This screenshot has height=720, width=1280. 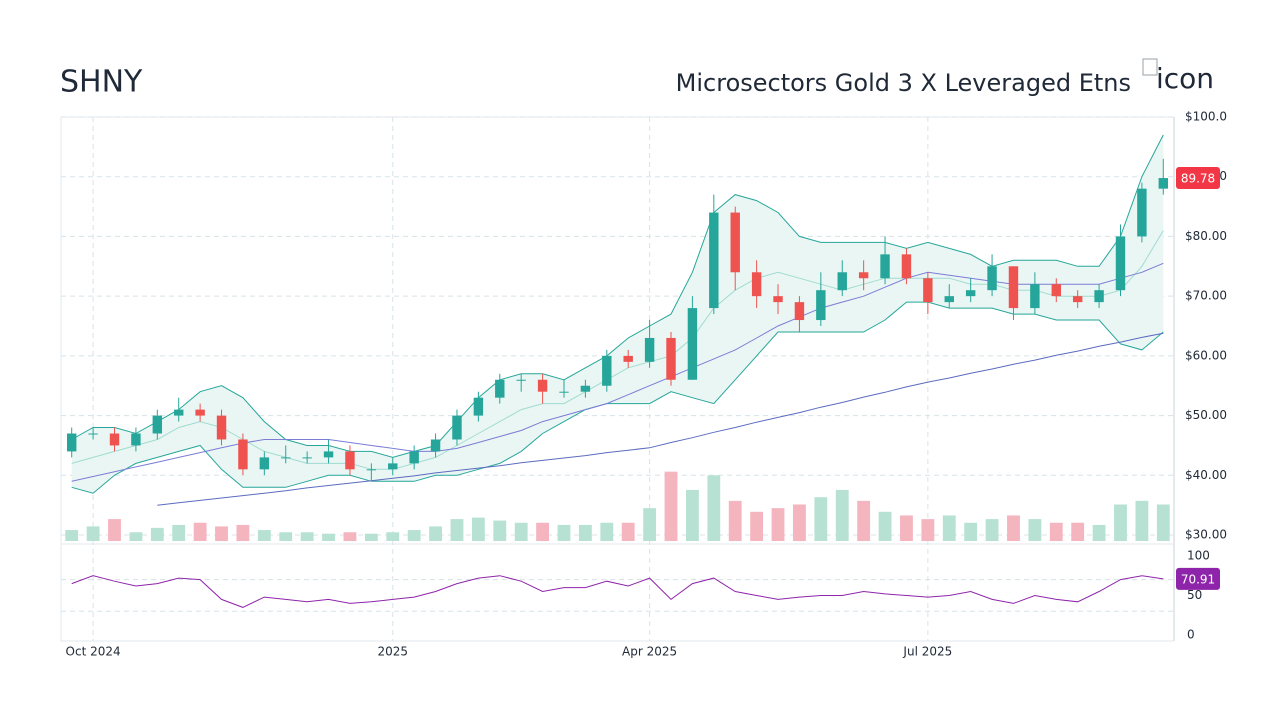 I want to click on last-price-label: 89.78, so click(x=1198, y=179).